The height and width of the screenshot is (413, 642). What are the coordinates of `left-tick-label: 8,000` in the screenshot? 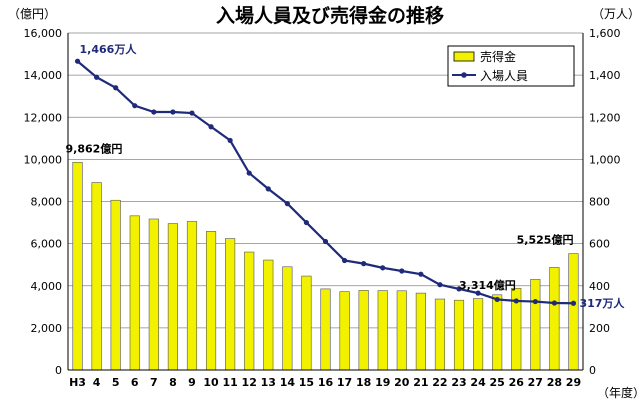 It's located at (47, 202).